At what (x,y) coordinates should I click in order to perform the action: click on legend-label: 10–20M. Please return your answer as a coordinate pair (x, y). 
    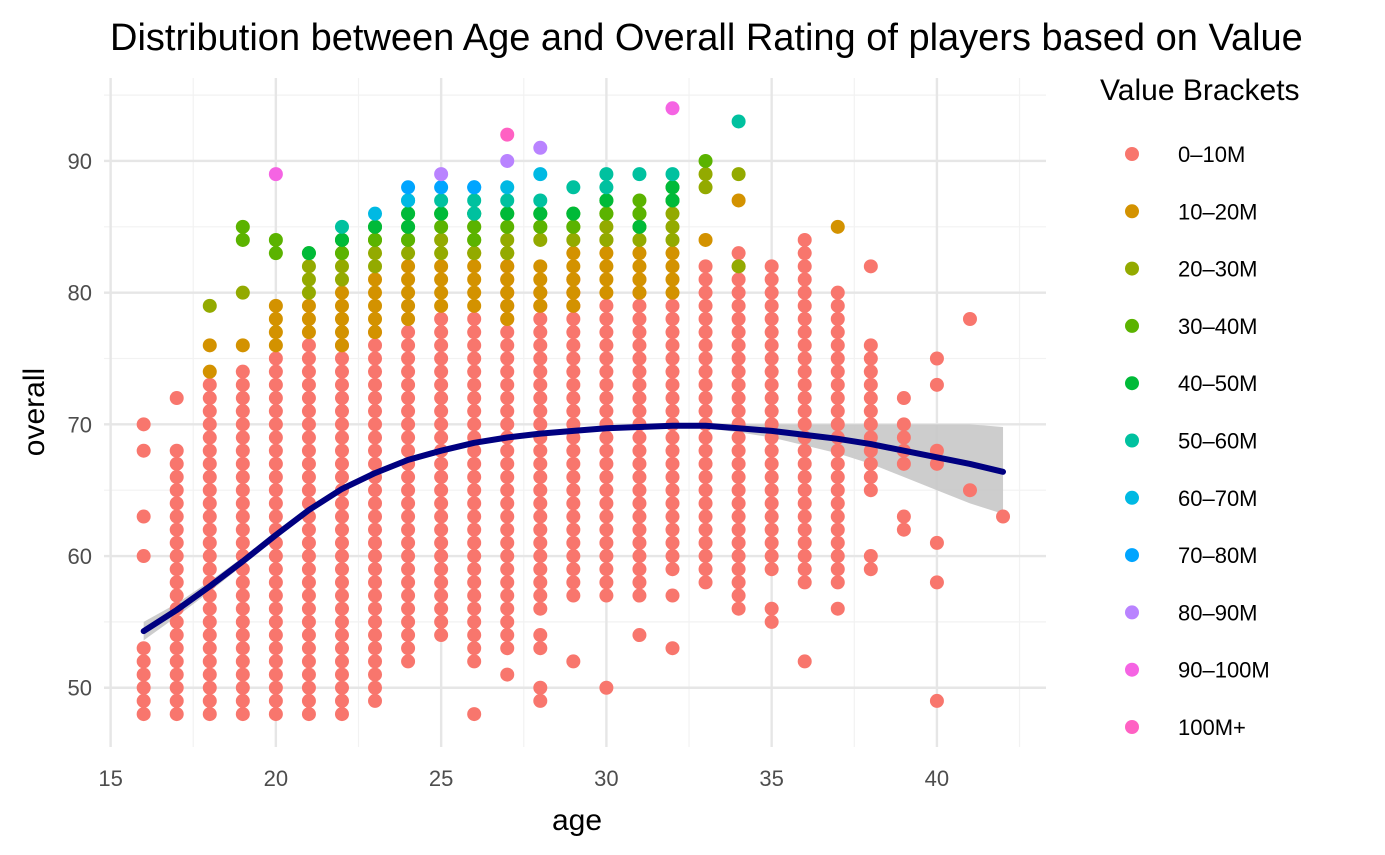
    Looking at the image, I should click on (1218, 211).